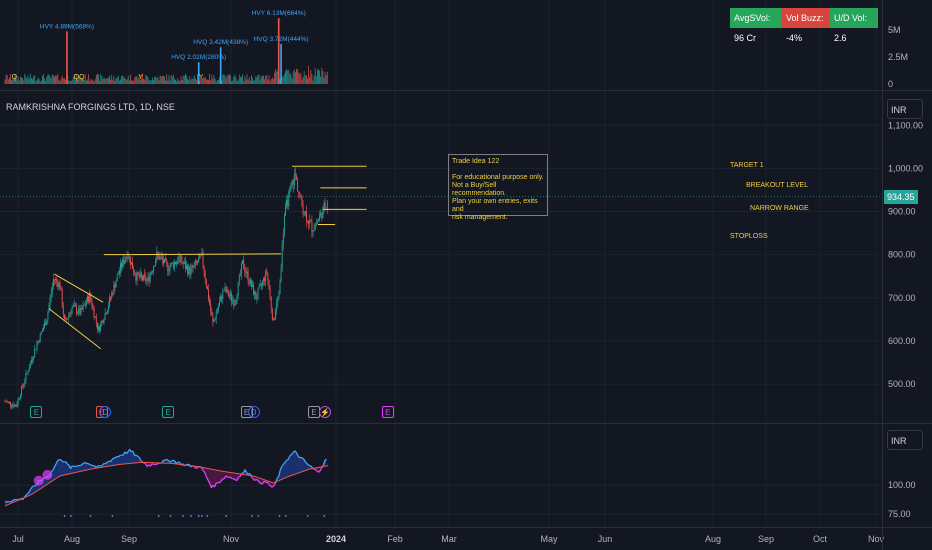 The image size is (932, 550). I want to click on rs-panel-divider, so click(466, 423).